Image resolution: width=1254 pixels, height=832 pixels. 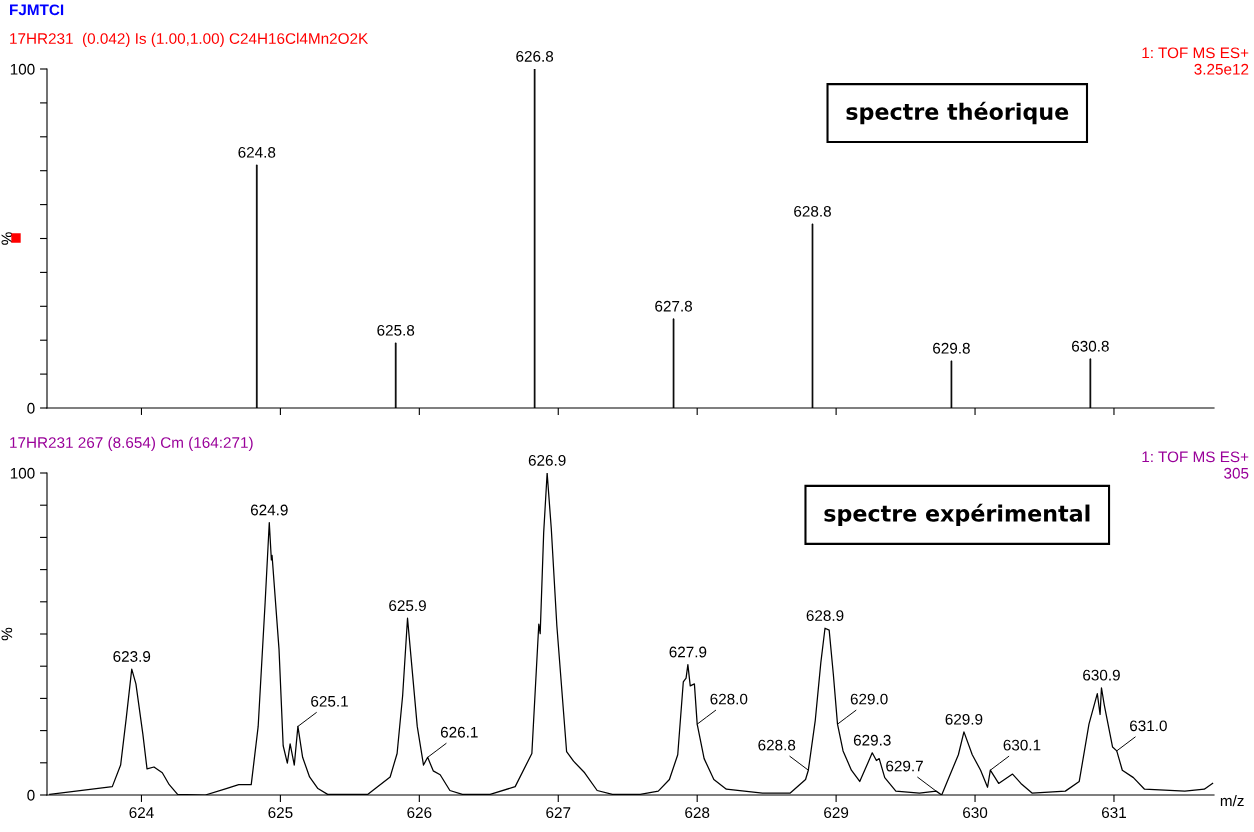 What do you see at coordinates (407, 606) in the screenshot?
I see `annotation: 625.9` at bounding box center [407, 606].